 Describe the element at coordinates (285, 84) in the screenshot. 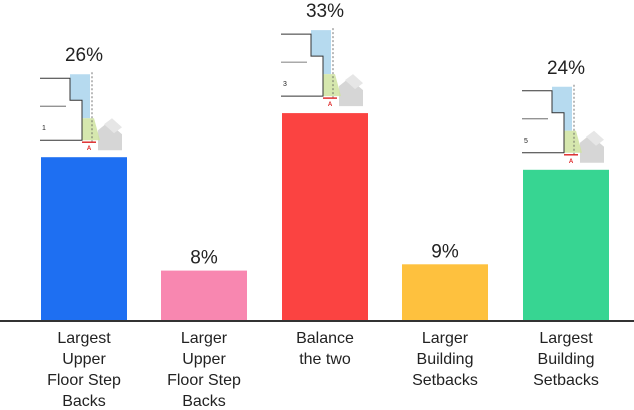

I see `option-number: 3` at that location.